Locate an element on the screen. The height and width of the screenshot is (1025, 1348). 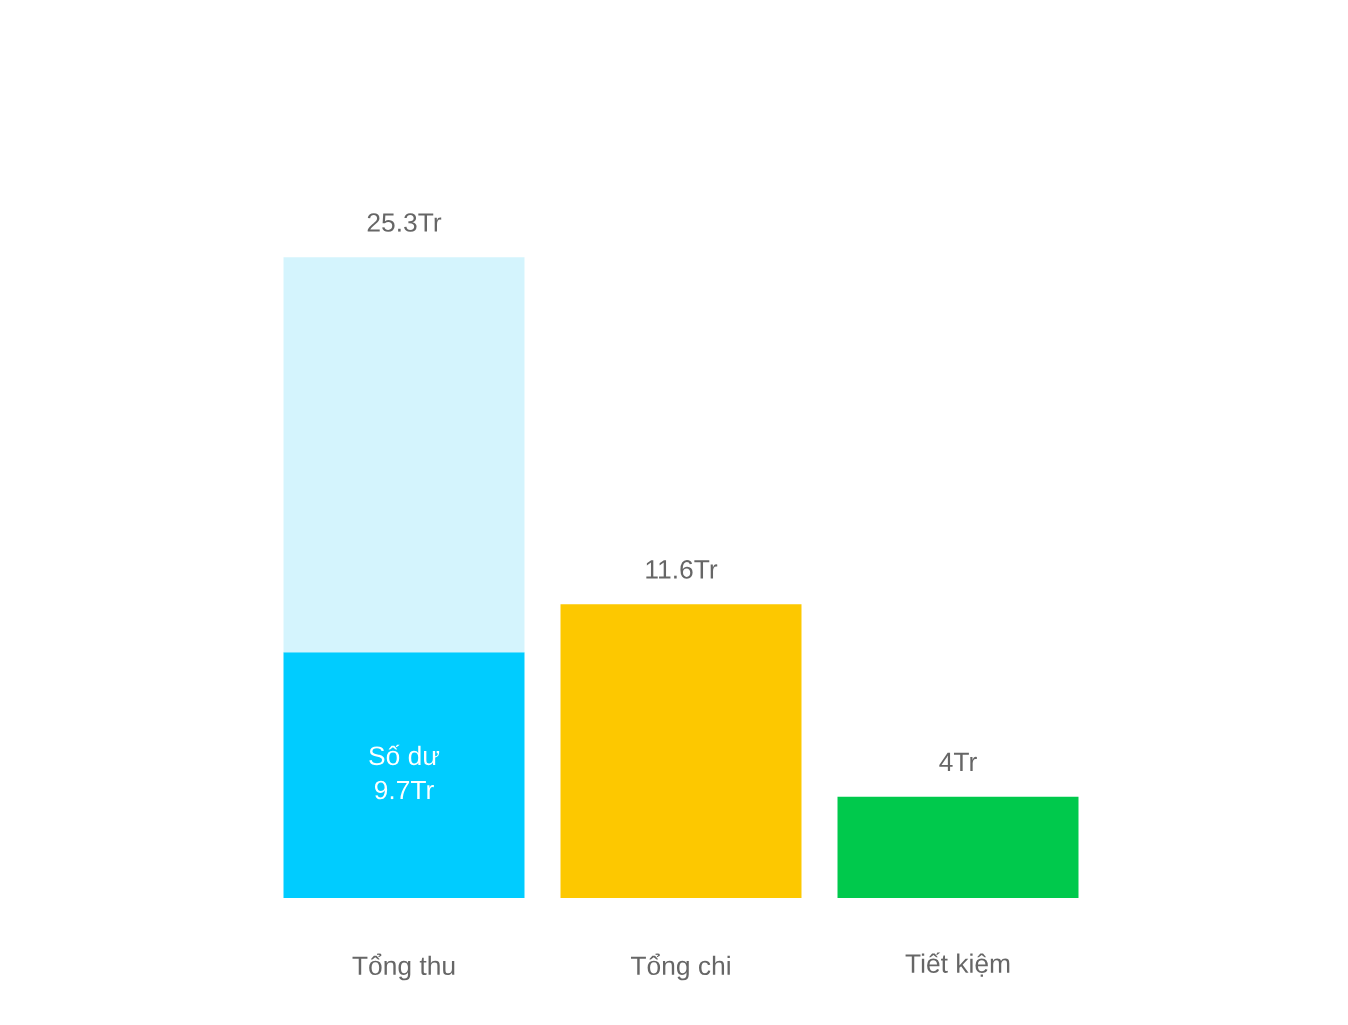
x-tick-label: Tổng chi is located at coordinates (680, 967).